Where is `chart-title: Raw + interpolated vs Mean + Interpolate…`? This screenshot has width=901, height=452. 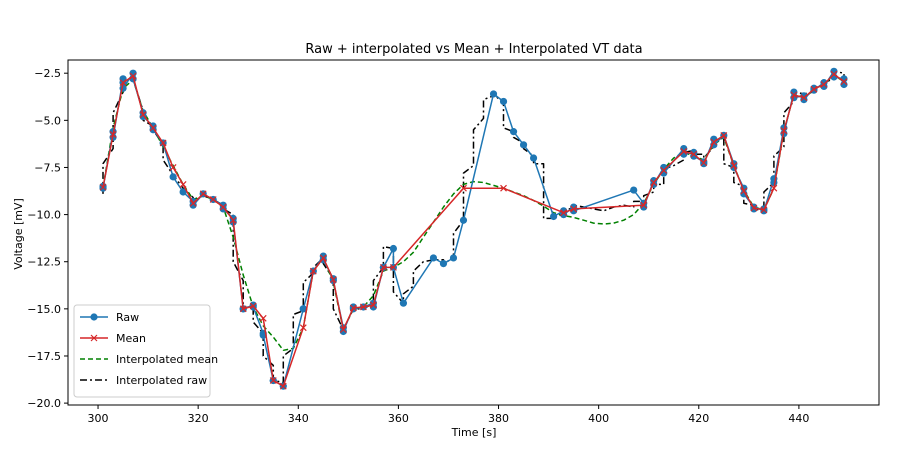
chart-title: Raw + interpolated vs Mean + Interpolate… is located at coordinates (473, 49).